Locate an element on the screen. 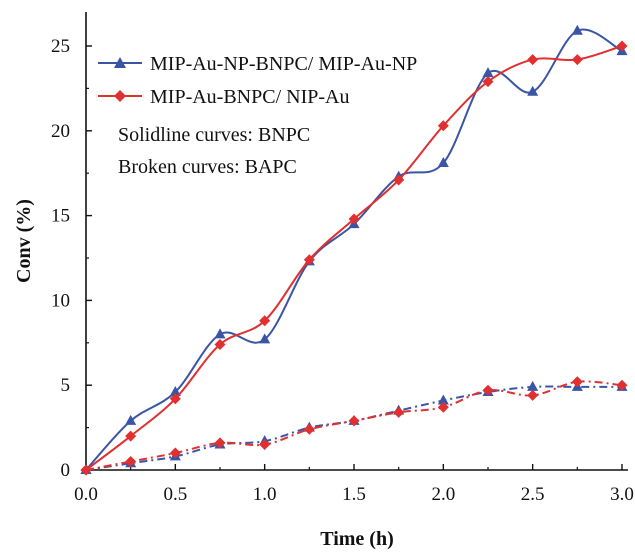  y-tick-label: 15 is located at coordinates (60, 216).